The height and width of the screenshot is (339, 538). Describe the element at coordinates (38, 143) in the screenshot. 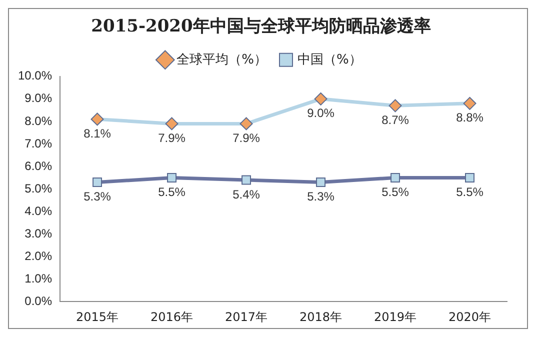

I see `y-tick-label: 7.0%` at that location.